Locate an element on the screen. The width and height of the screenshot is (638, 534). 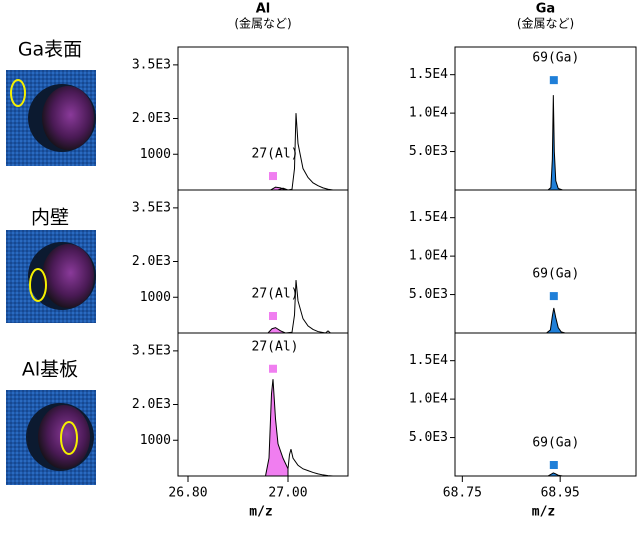
x-tick-label: 68.95 is located at coordinates (560, 493).